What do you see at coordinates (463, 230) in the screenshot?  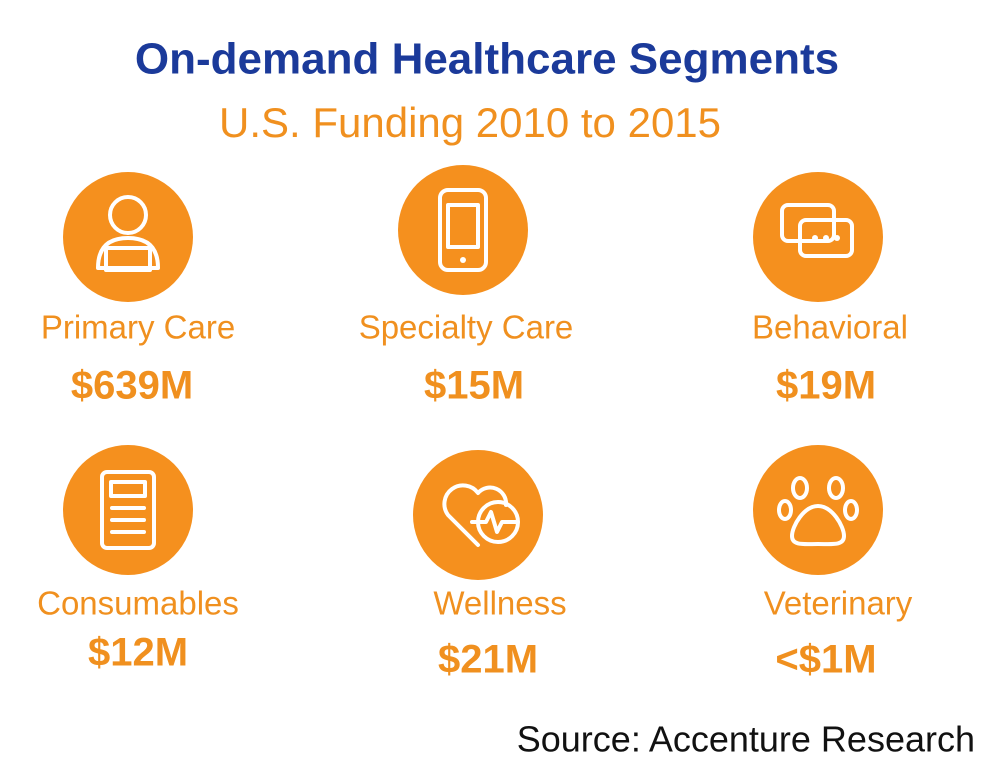 I see `icon-specialty-care` at bounding box center [463, 230].